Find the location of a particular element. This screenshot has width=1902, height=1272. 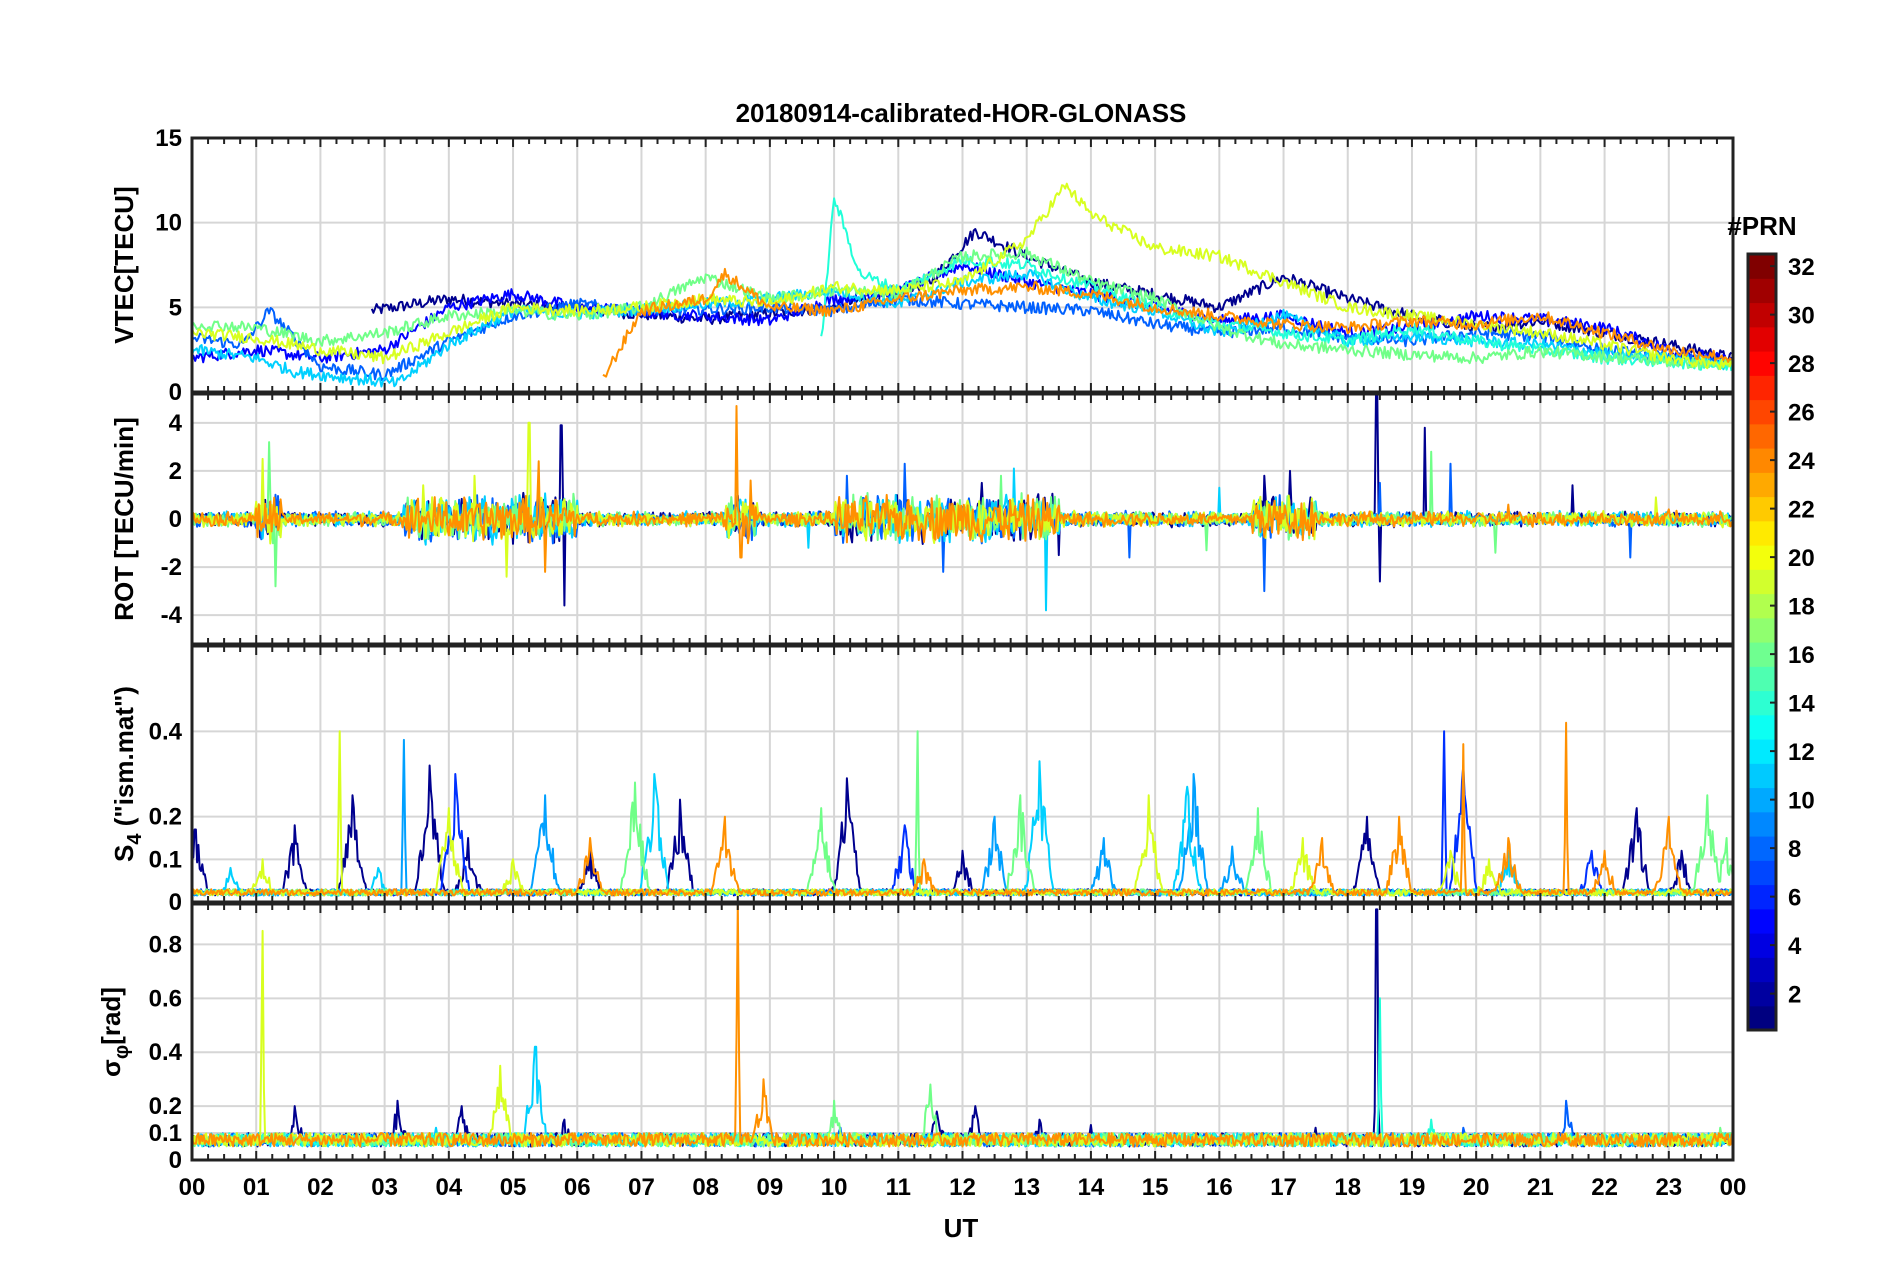

x-tick-label: 09 is located at coordinates (770, 1187).